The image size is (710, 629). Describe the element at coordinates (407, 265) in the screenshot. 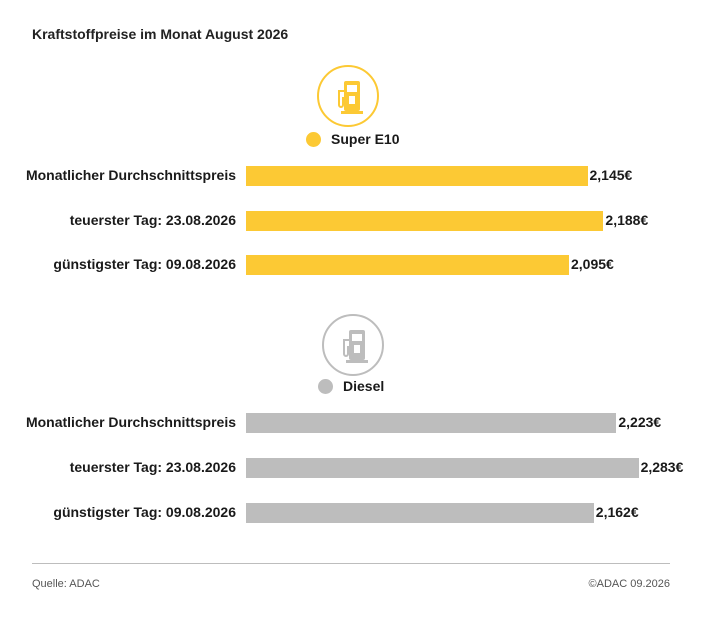

I see `bar-e10-min` at that location.